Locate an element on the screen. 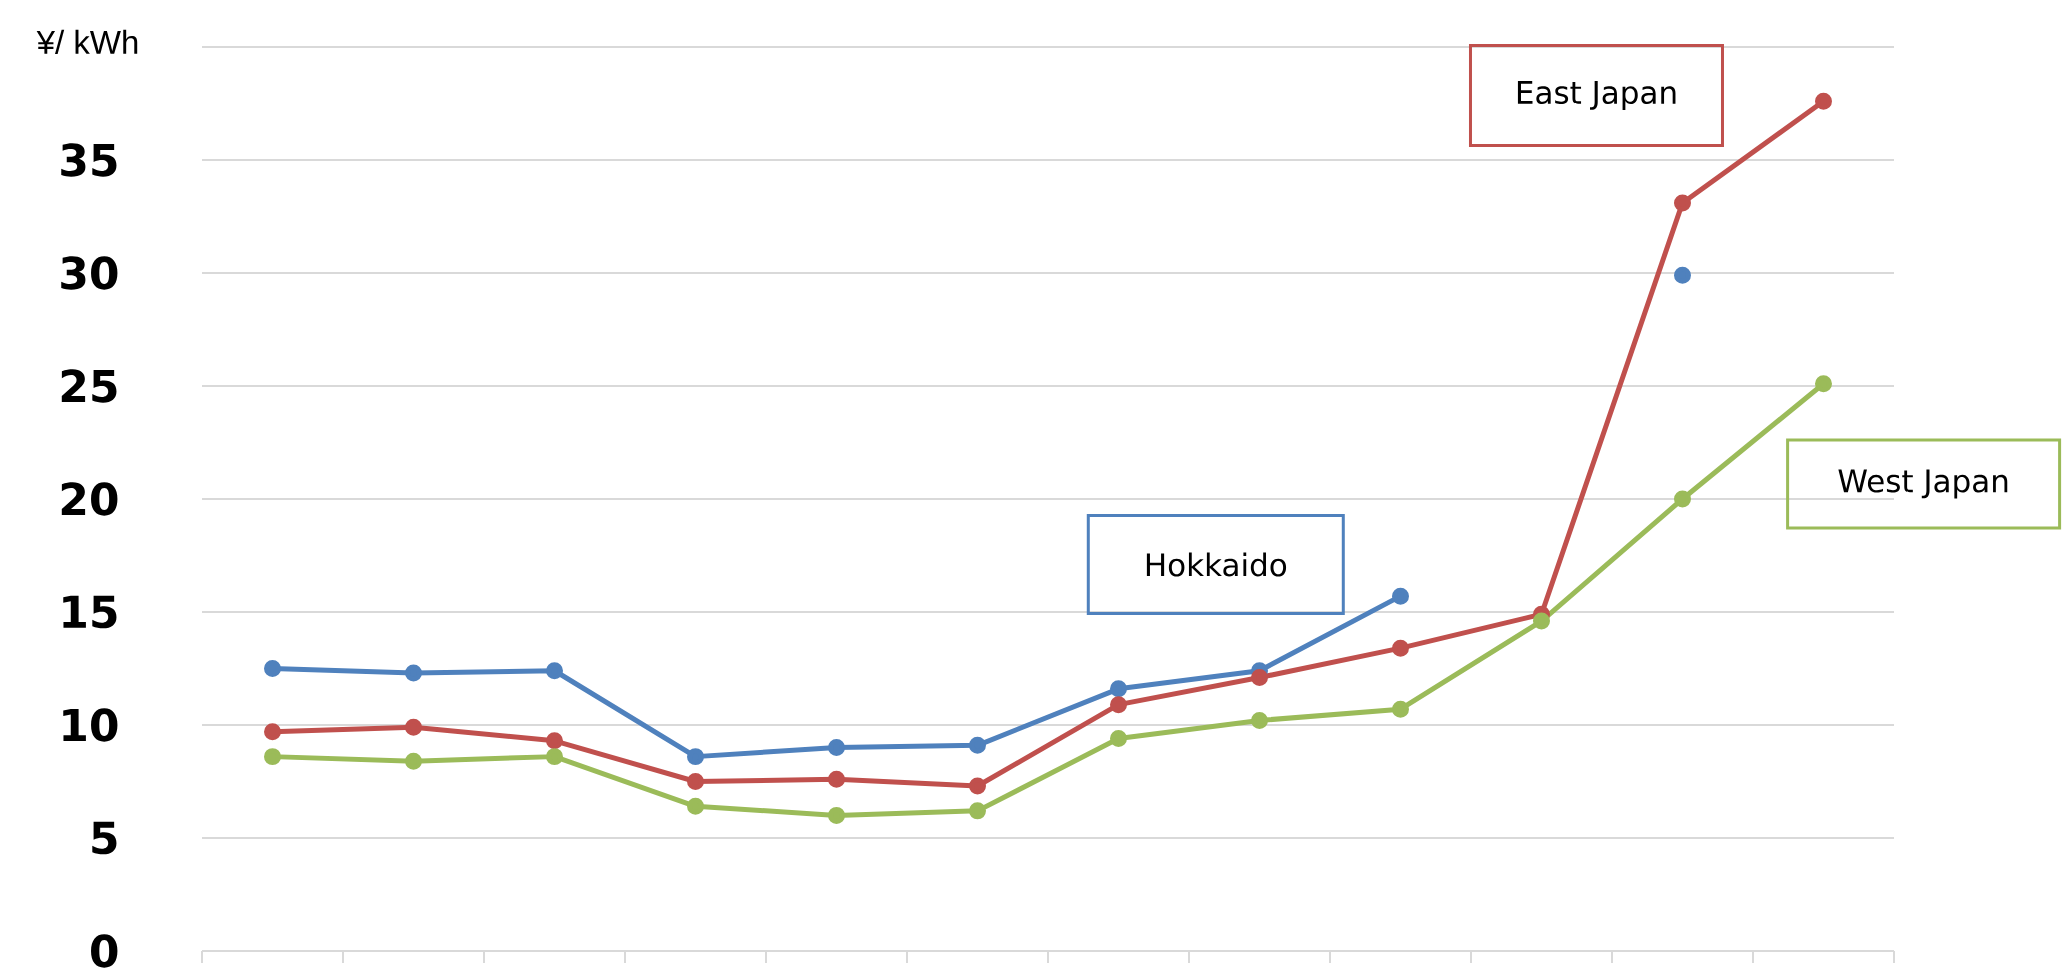 The height and width of the screenshot is (971, 2062). y-tick-label: 5 is located at coordinates (104, 838).